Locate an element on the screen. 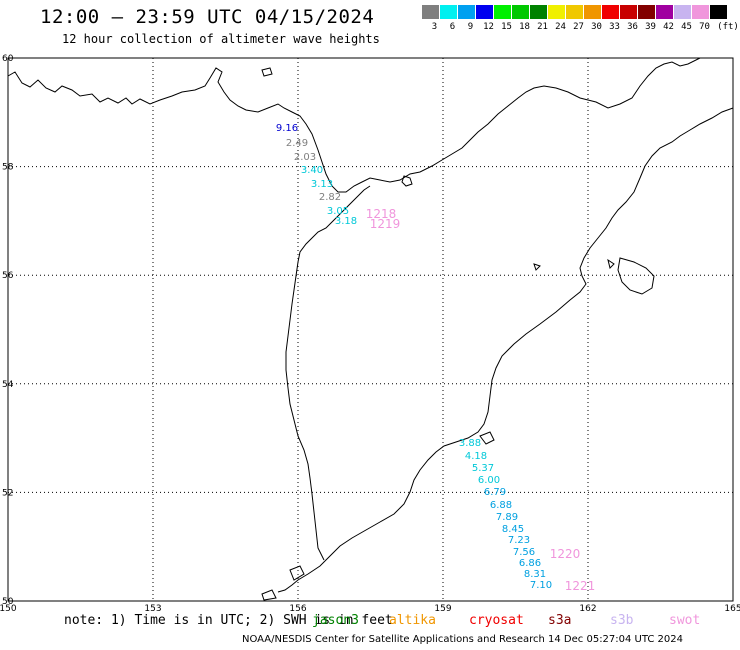 The image size is (740, 650). wave-height-label: 5.37 is located at coordinates (483, 468).